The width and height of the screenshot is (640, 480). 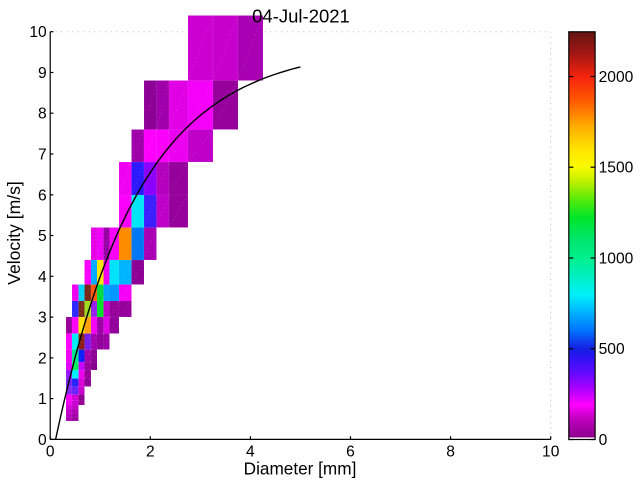 I want to click on svg-text: 9, so click(x=42, y=73).